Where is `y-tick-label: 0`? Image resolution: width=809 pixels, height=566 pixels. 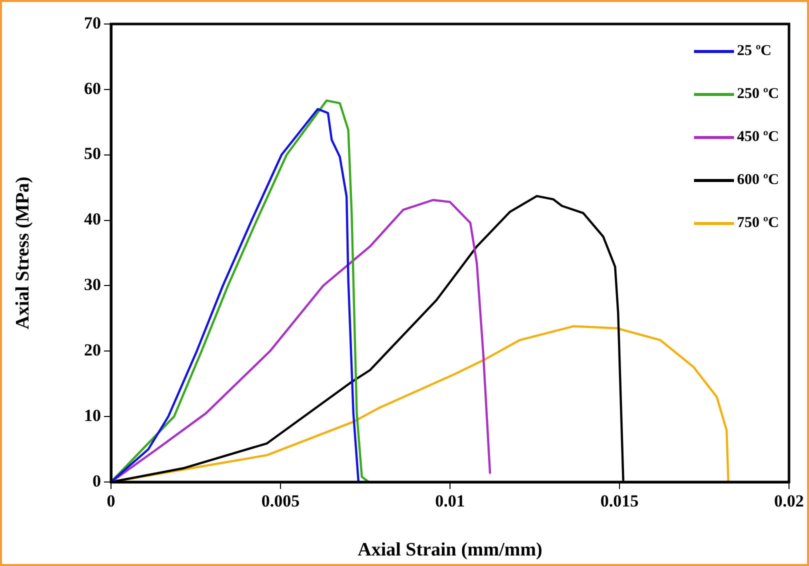 y-tick-label: 0 is located at coordinates (96, 480).